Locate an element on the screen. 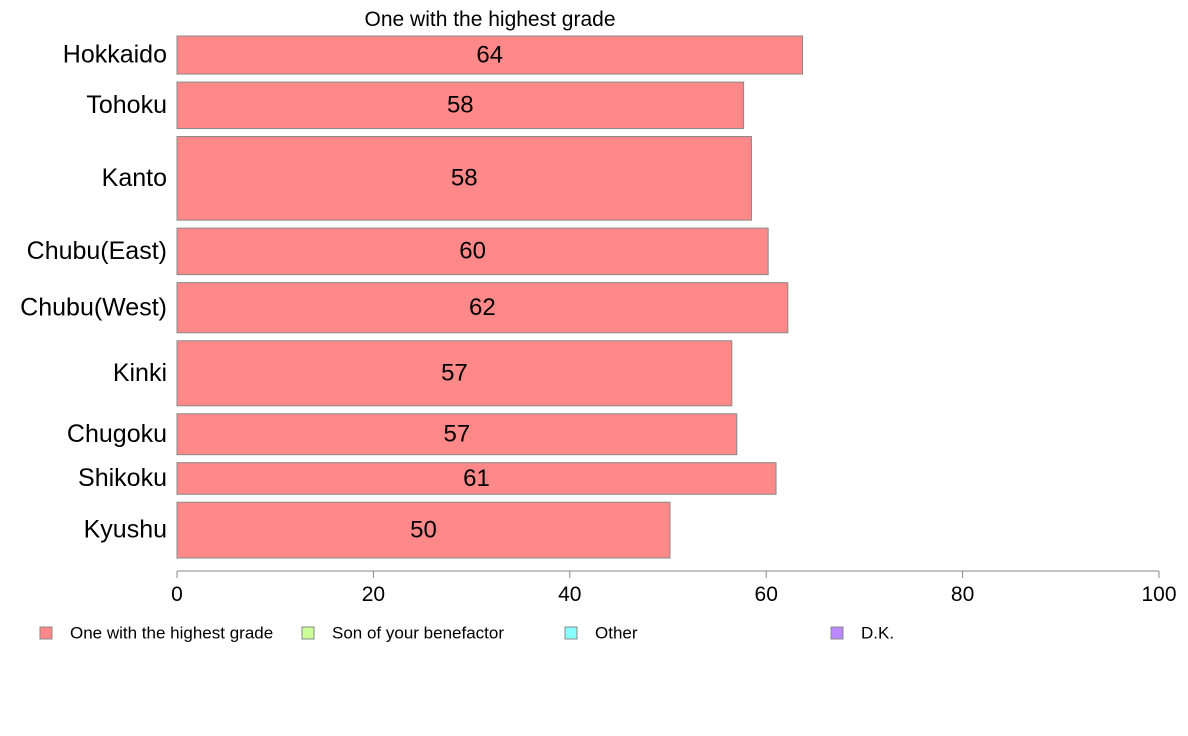 Image resolution: width=1188 pixels, height=736 pixels. value-label-shikoku: 61 is located at coordinates (476, 478).